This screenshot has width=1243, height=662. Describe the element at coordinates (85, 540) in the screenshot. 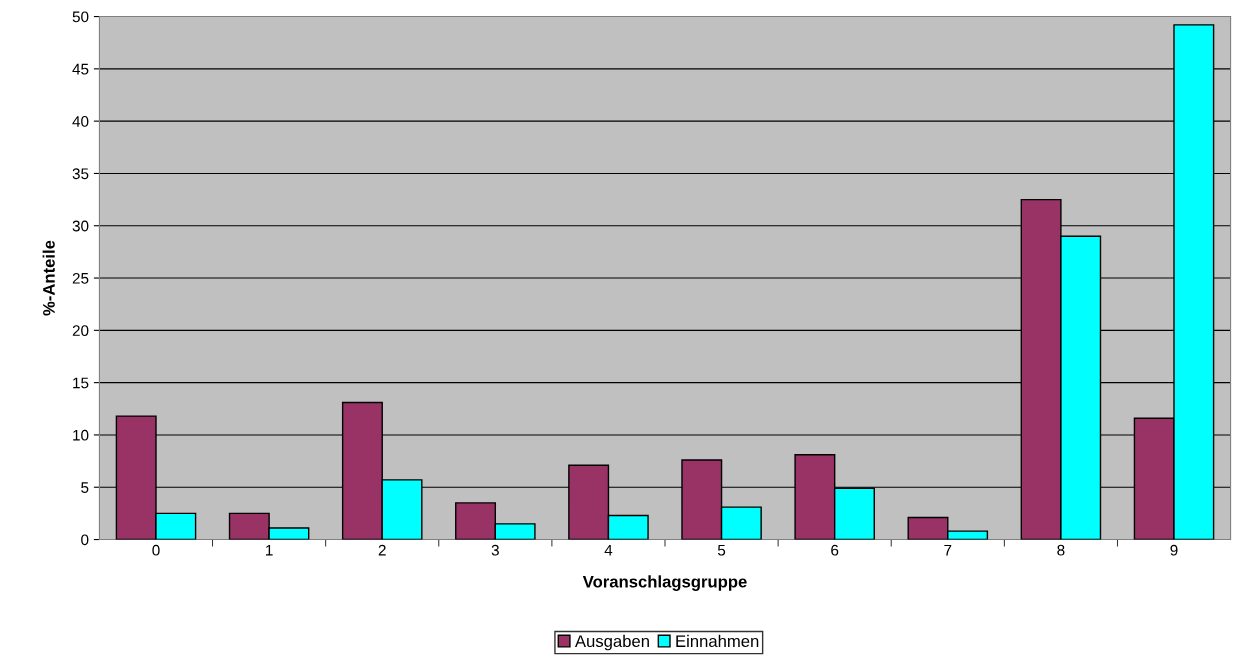

I see `y-tick-label: 0` at that location.